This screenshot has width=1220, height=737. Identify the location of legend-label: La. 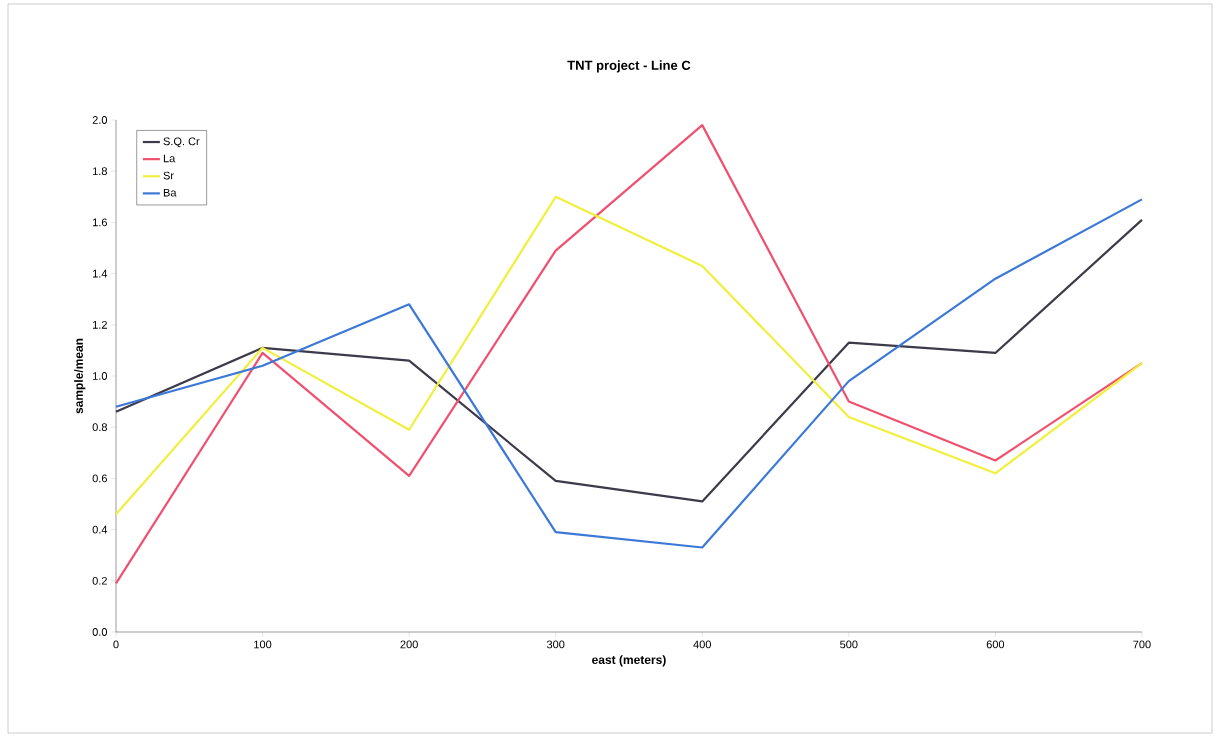
(169, 158).